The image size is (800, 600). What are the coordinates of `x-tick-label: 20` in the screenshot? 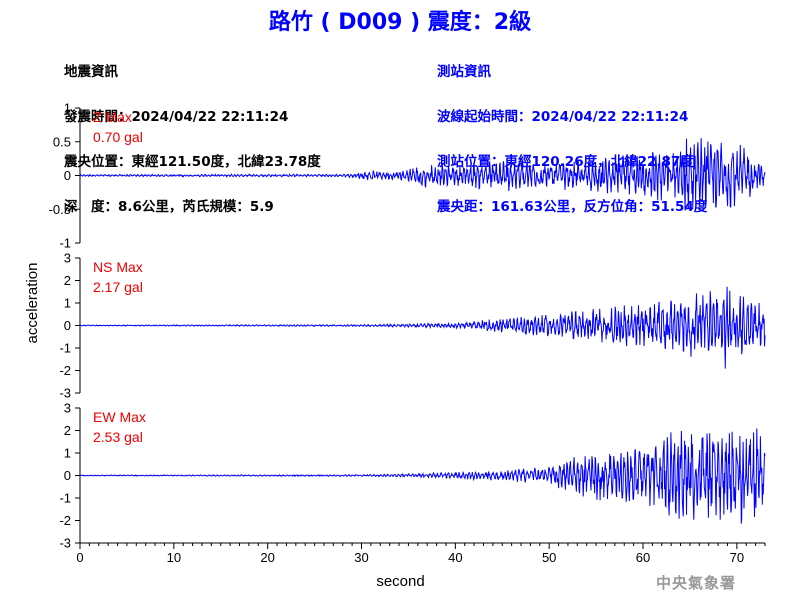 It's located at (267, 557).